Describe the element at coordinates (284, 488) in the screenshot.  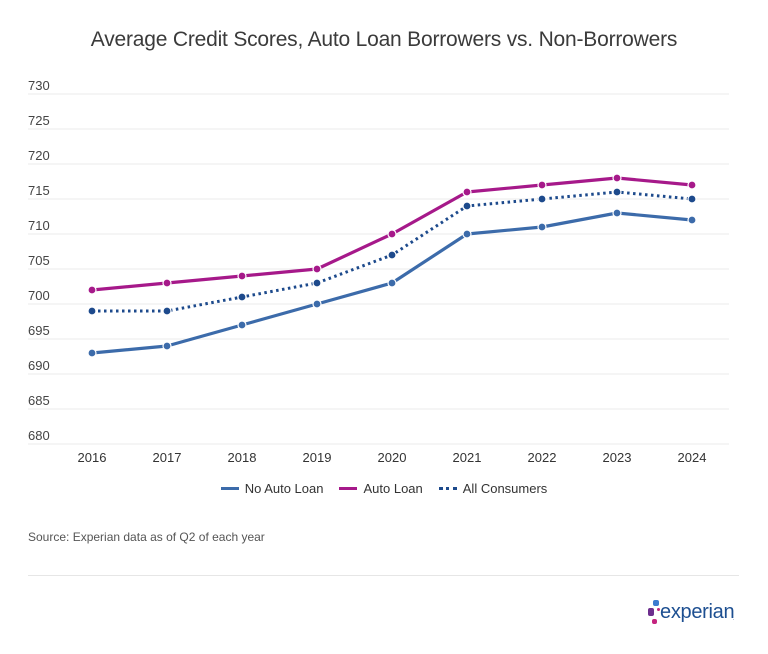
I see `legend-label: No Auto Loan` at that location.